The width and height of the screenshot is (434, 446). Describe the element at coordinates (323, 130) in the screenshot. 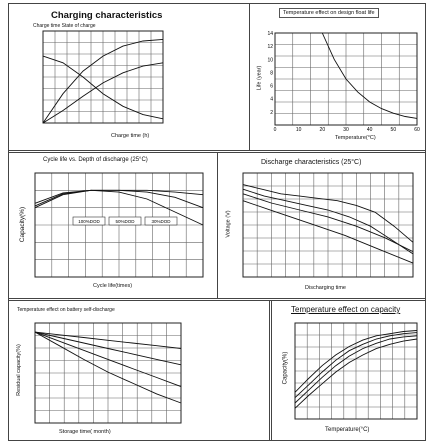

I see `x-tick-label: 20` at that location.